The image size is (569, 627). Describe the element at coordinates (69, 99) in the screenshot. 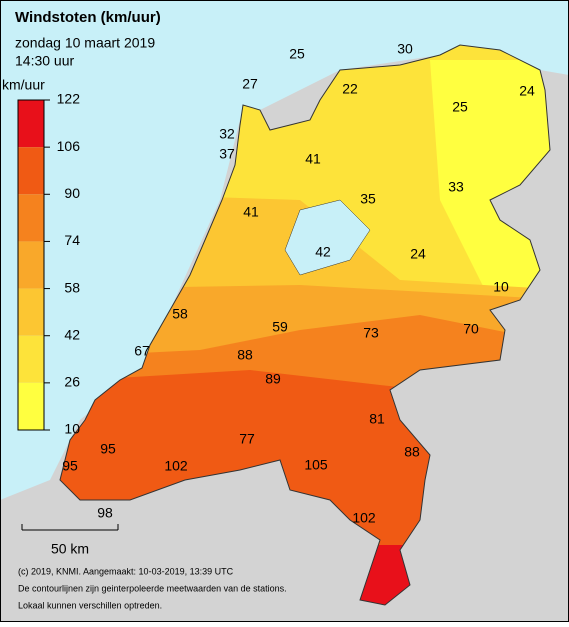

I see `legend-tick-label: 122` at that location.